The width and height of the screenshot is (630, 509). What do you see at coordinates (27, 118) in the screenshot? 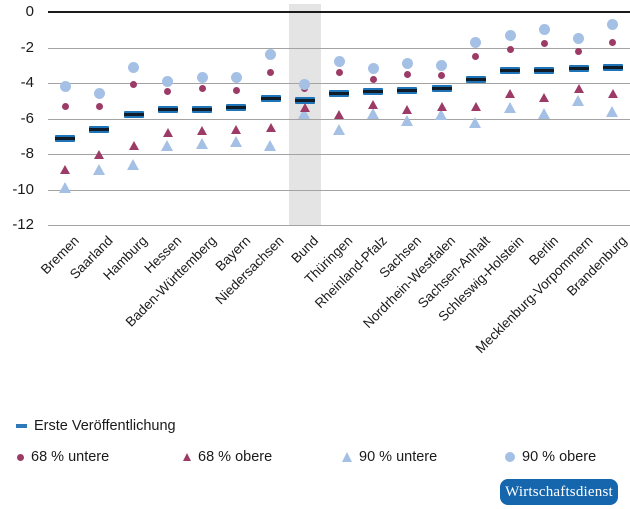
I see `y-tick-label: -6` at bounding box center [27, 118].